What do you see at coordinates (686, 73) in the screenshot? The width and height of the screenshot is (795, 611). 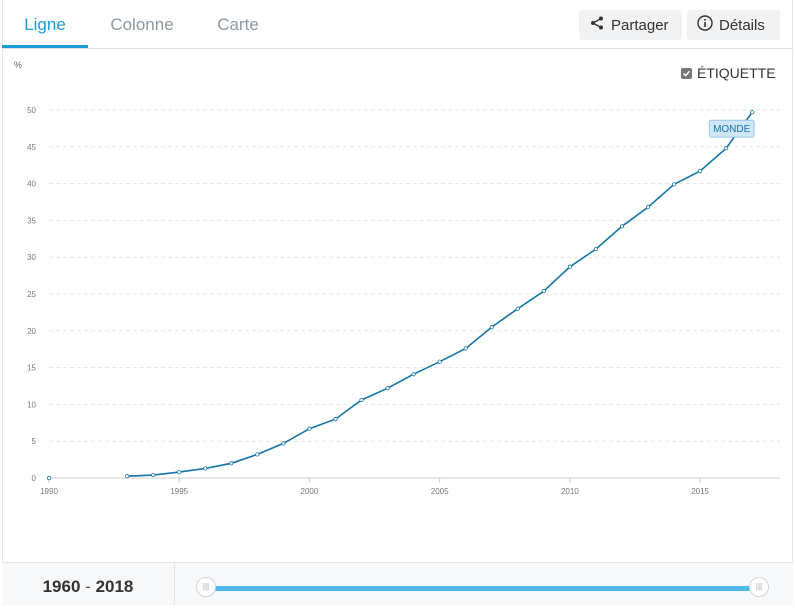 I see `checkbox-icon` at bounding box center [686, 73].